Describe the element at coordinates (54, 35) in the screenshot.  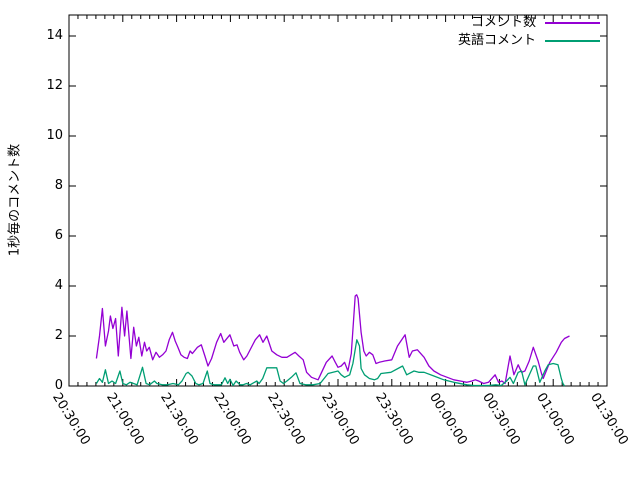
I see `y-tick-label: 14` at that location.